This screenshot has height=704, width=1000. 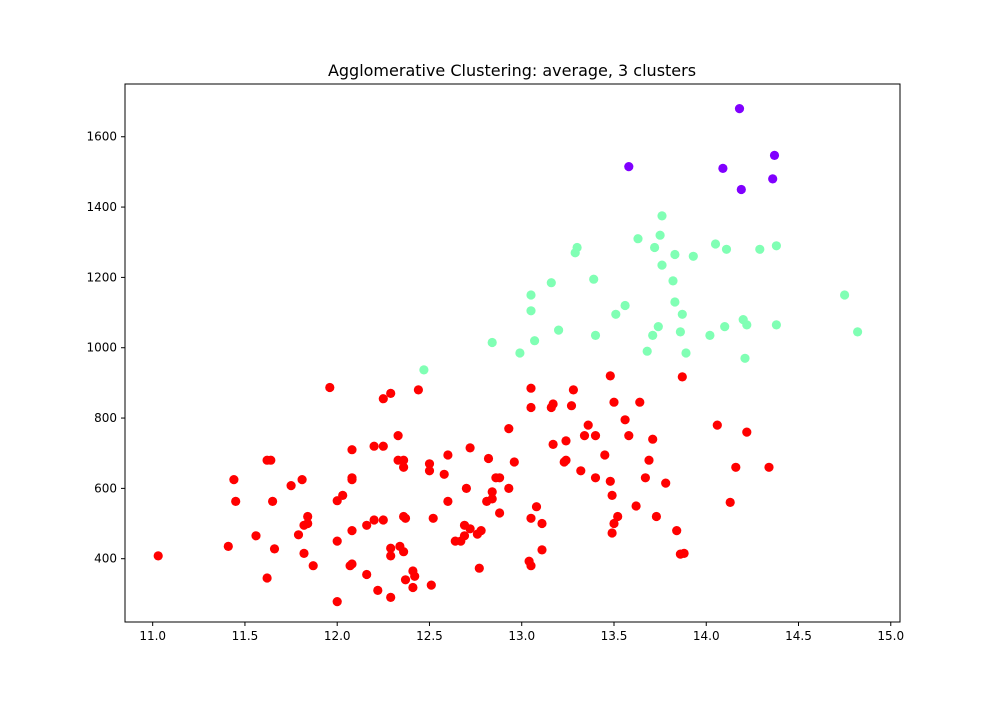 What do you see at coordinates (890, 636) in the screenshot?
I see `x-tick-label: 15.0` at bounding box center [890, 636].